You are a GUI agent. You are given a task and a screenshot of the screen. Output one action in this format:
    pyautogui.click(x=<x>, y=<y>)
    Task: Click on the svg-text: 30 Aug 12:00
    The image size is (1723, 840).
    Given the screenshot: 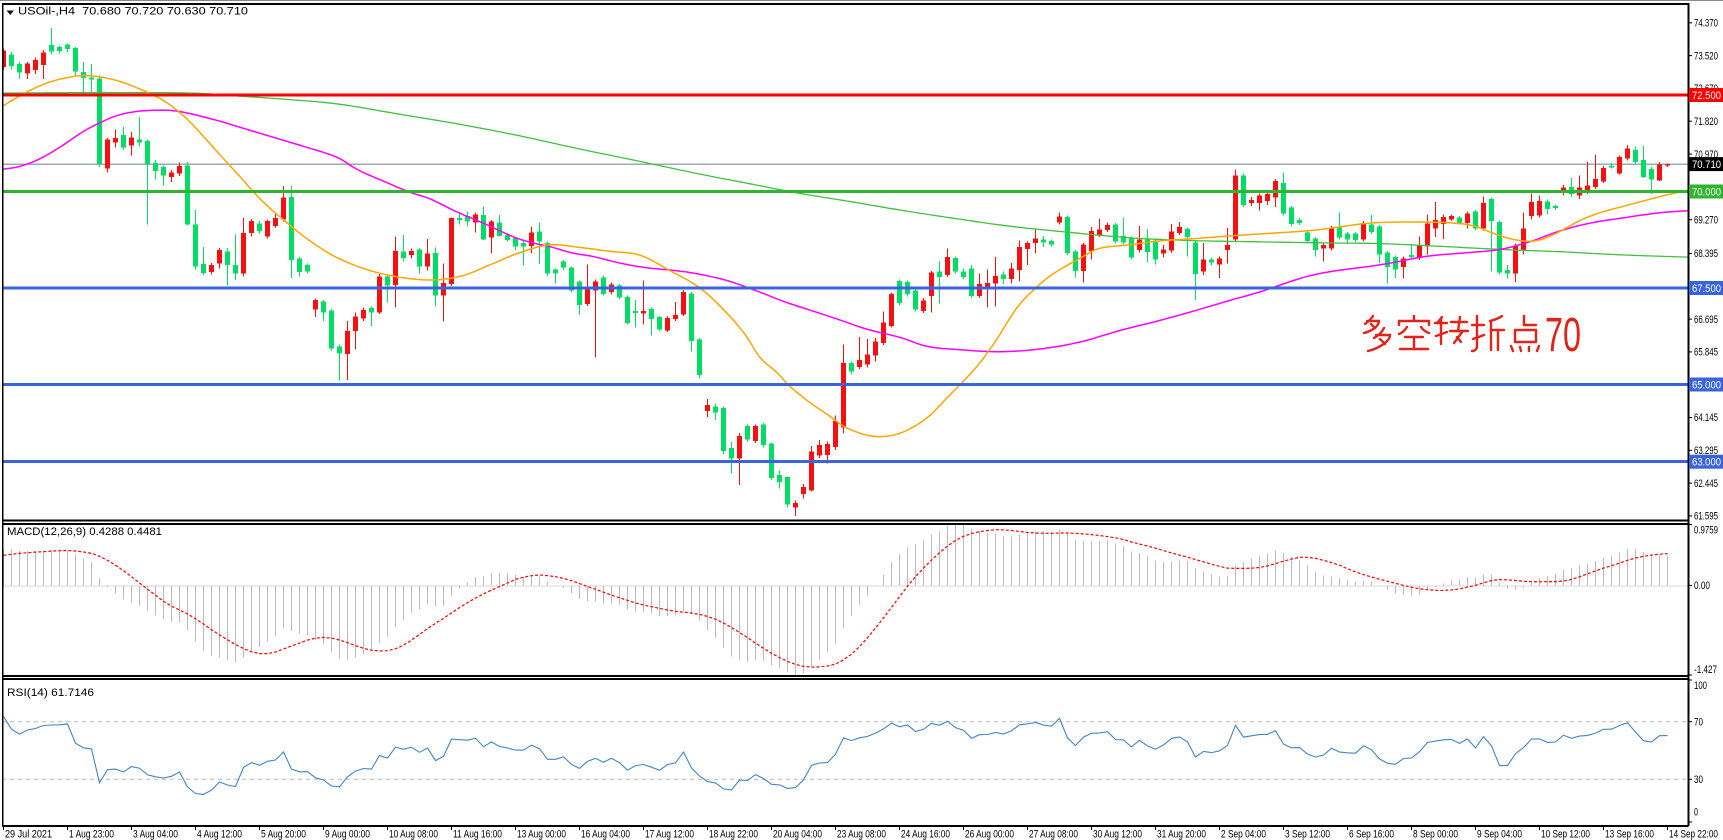 What is the action you would take?
    pyautogui.click(x=1117, y=834)
    